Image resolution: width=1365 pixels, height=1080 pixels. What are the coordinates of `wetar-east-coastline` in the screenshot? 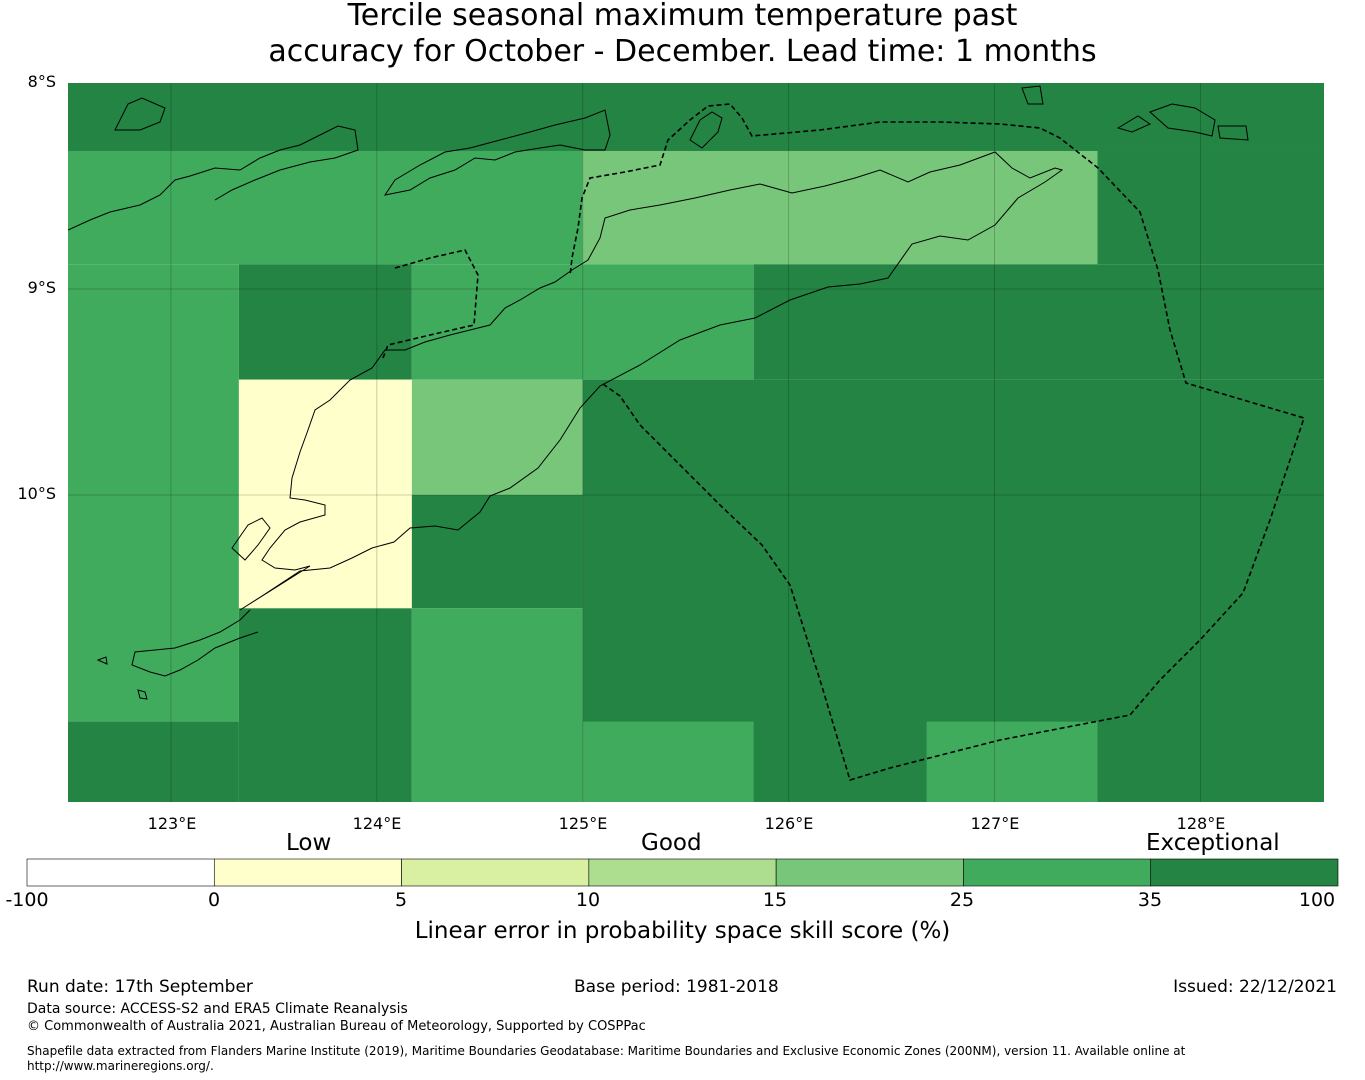 It's located at (1182, 120).